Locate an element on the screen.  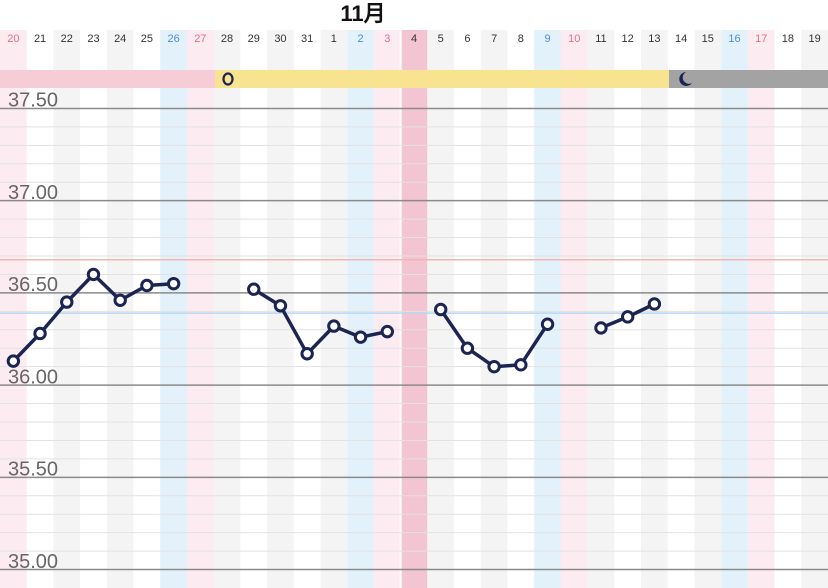
y-tick-label: 36.50 is located at coordinates (33, 285).